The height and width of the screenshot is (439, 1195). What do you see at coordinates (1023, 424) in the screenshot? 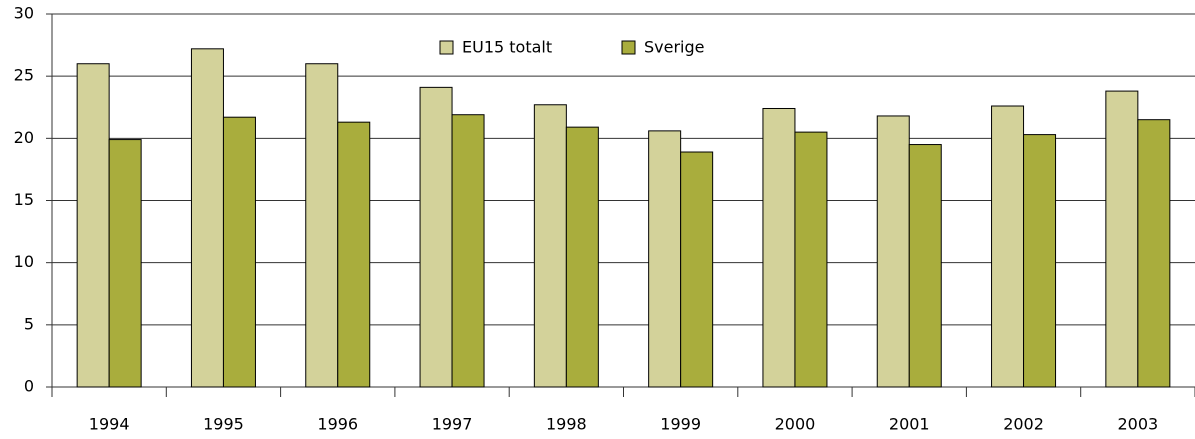
I see `x-tick-label: 2002` at bounding box center [1023, 424].